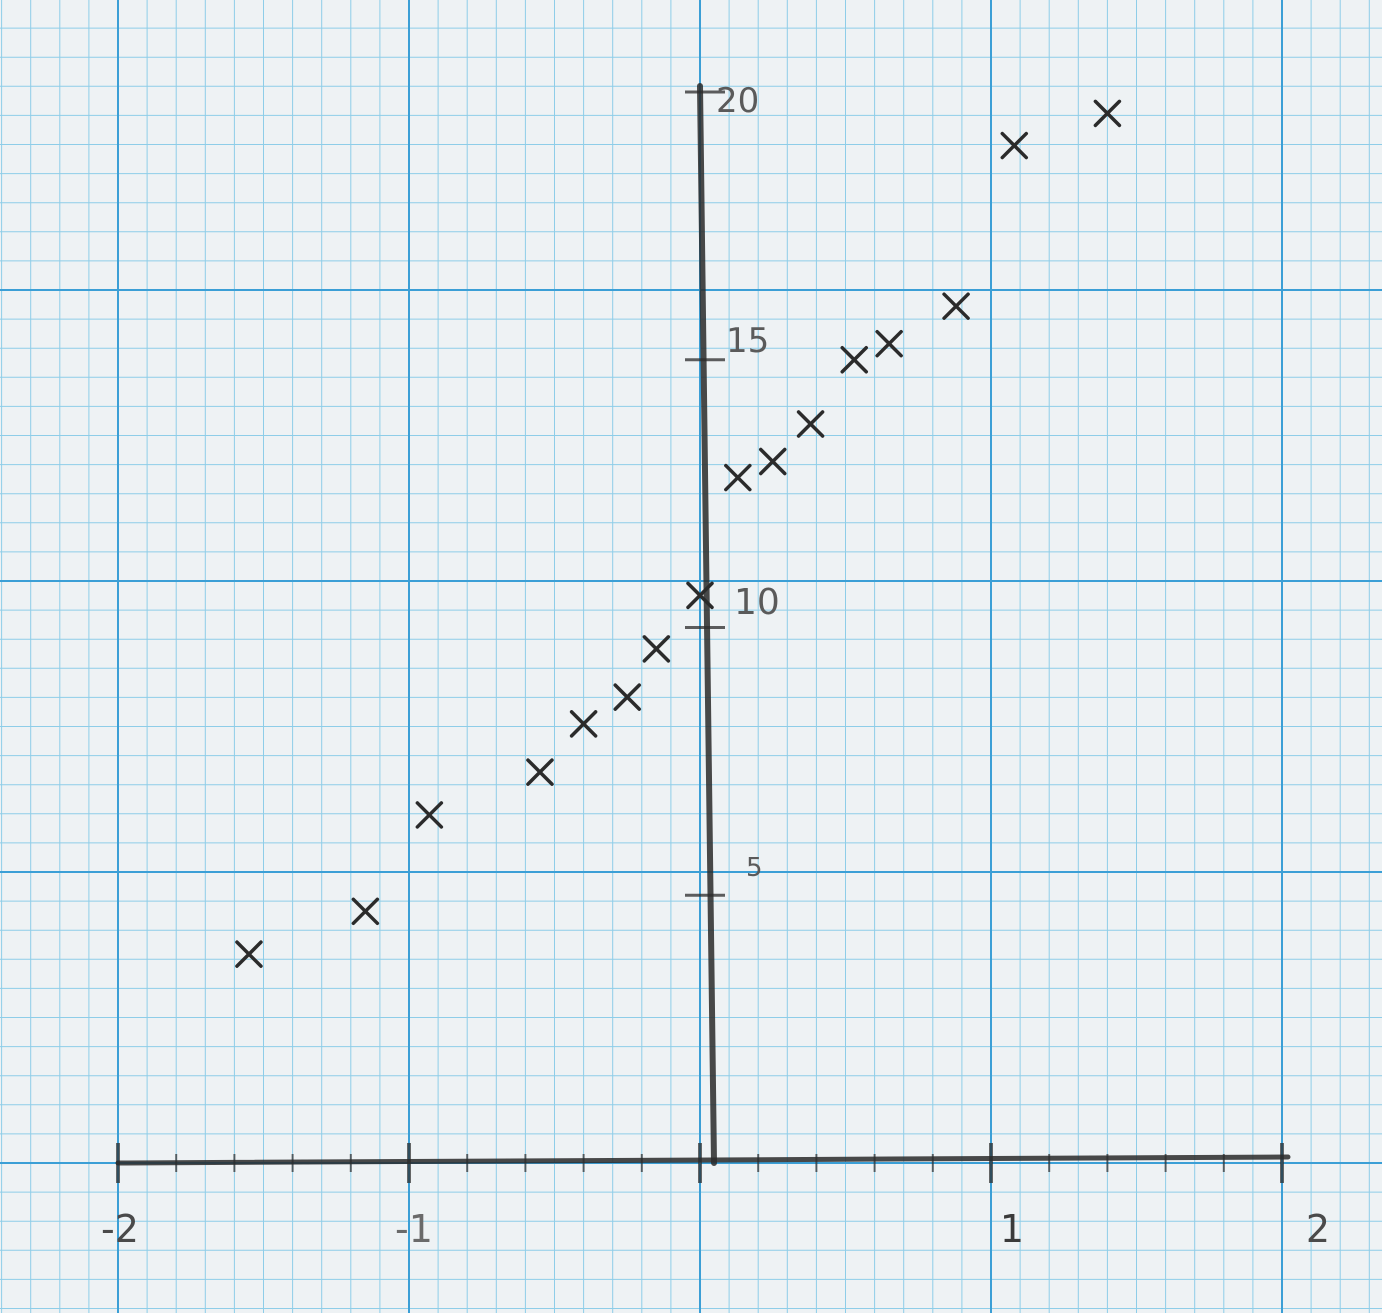 Image resolution: width=1382 pixels, height=1313 pixels. Describe the element at coordinates (737, 101) in the screenshot. I see `y-tick-label: 20` at that location.